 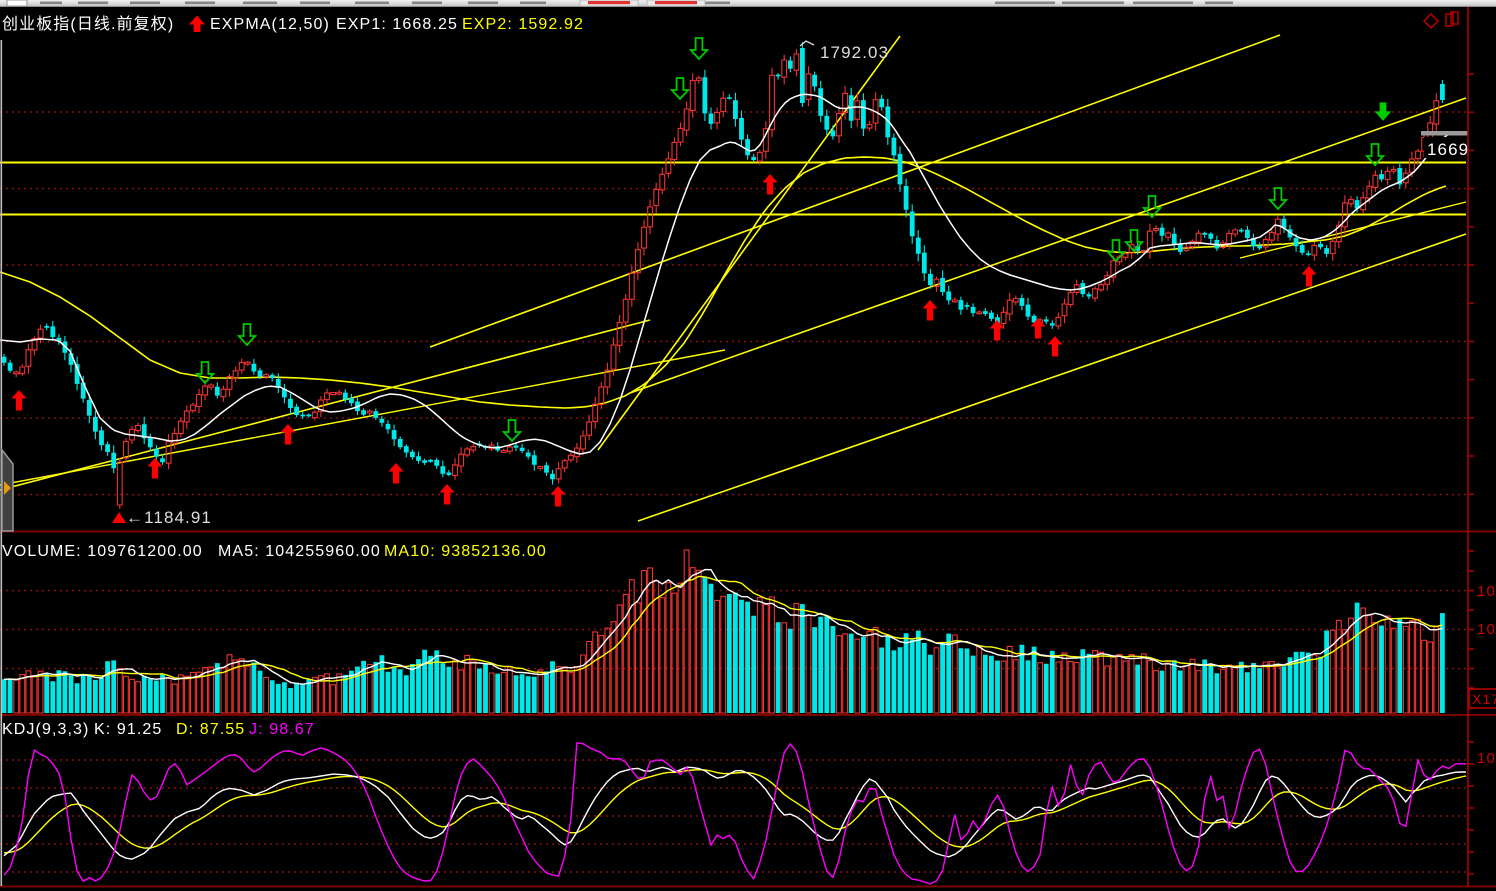 I want to click on svg-text: MA10: 93852136.00, so click(x=465, y=551).